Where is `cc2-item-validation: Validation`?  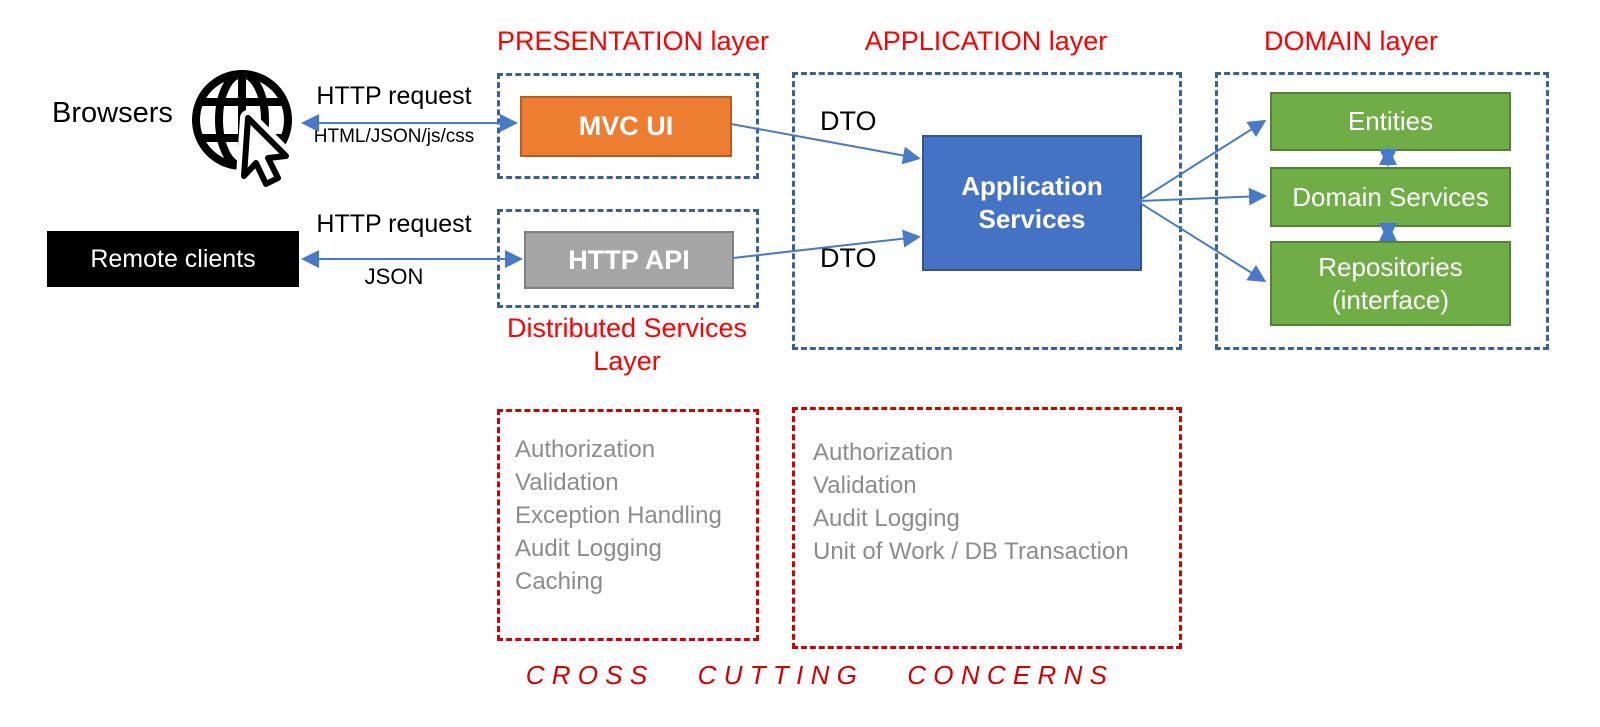 cc2-item-validation: Validation is located at coordinates (865, 485).